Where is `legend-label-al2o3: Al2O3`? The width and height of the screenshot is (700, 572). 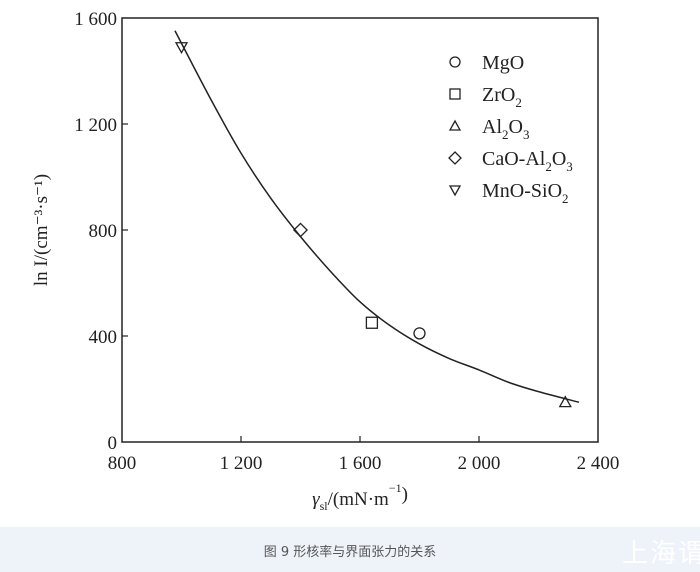
legend-label-al2o3: Al2O3 is located at coordinates (505, 129).